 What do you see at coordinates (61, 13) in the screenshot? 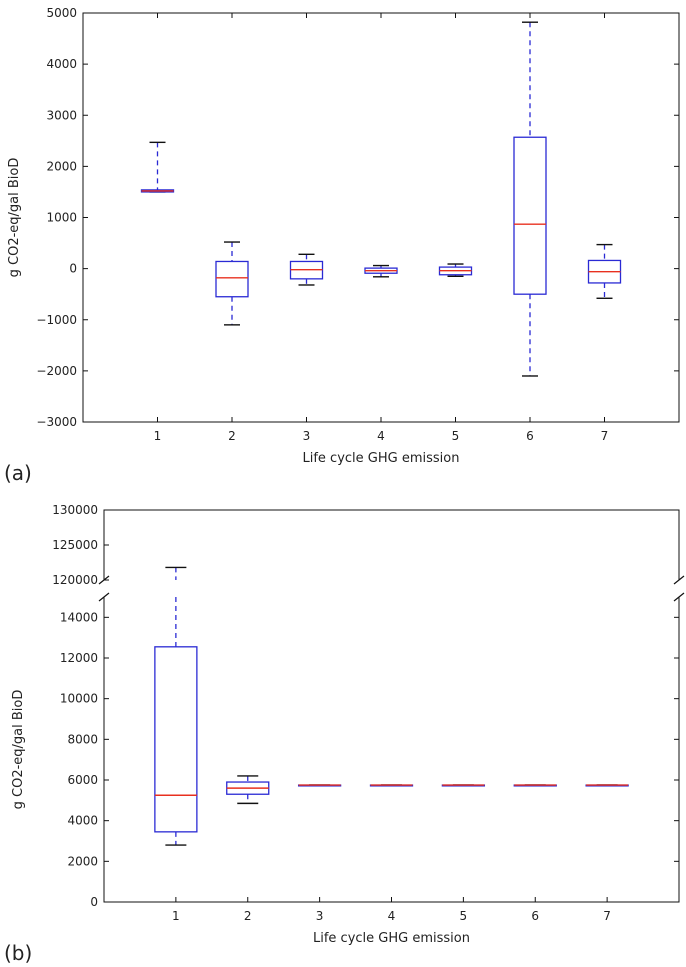
I see `y-tick-label: 5000` at bounding box center [61, 13].